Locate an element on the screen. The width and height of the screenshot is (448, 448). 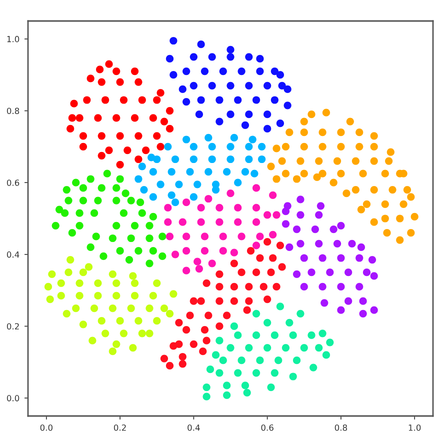
y-tick-label: 0.2 is located at coordinates (12, 326).